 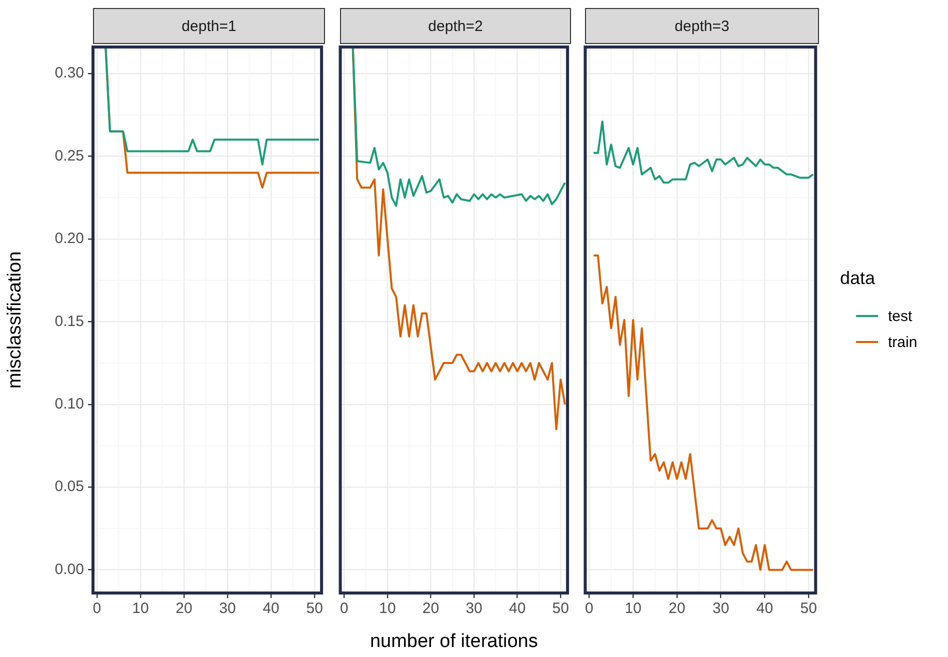 I want to click on y-tick-label: 0.25, so click(x=69, y=155).